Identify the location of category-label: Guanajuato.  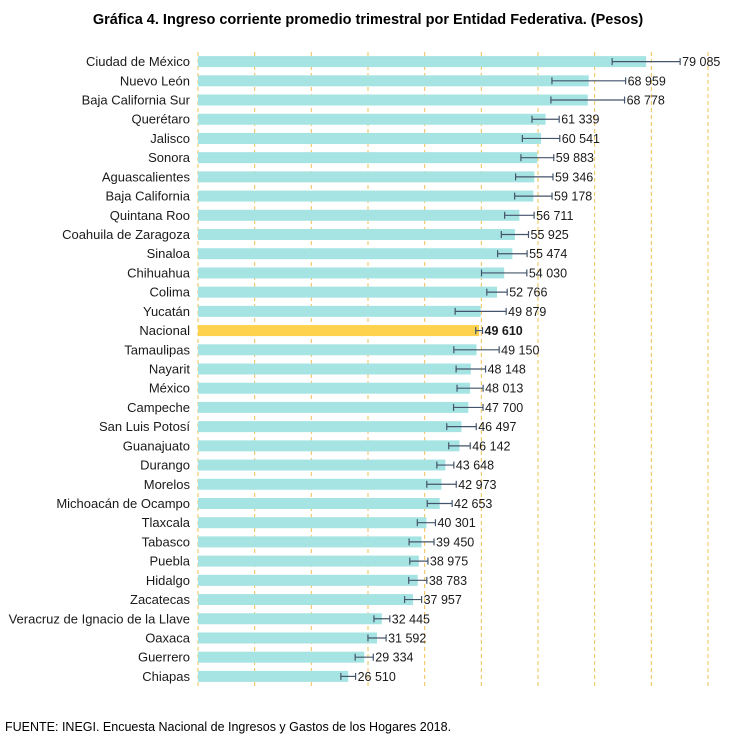
(156, 445).